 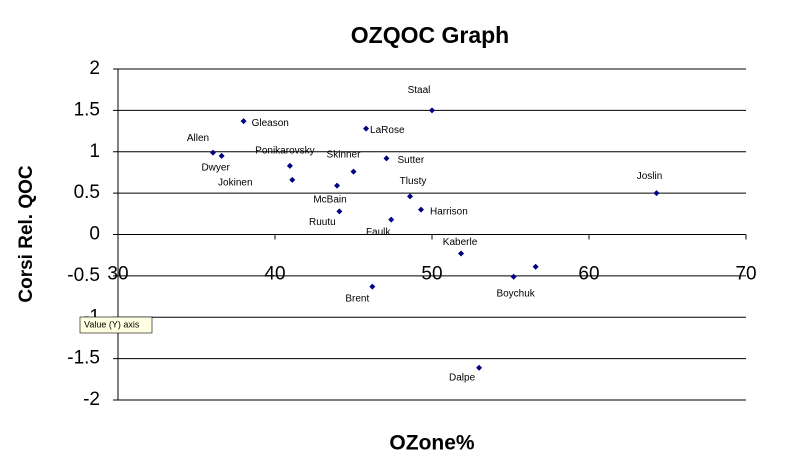 I want to click on point-label: Brent, so click(x=357, y=298).